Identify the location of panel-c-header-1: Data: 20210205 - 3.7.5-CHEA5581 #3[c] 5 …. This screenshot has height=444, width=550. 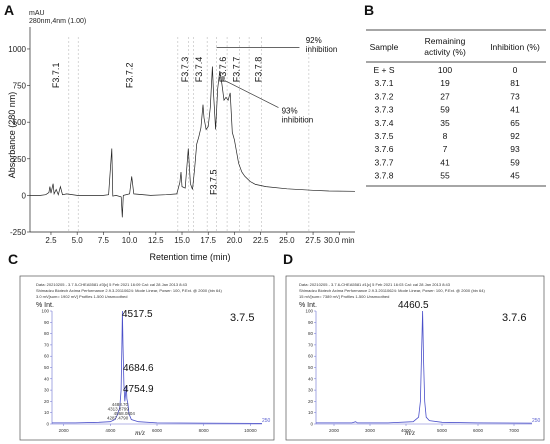
(112, 284).